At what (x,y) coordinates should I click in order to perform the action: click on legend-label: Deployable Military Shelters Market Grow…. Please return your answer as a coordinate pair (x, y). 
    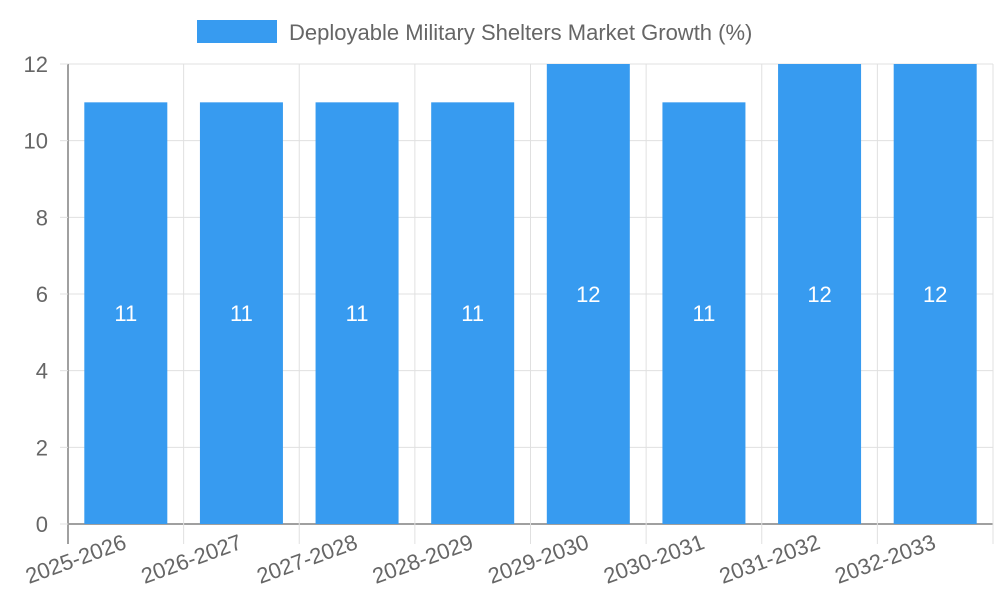
    Looking at the image, I should click on (520, 32).